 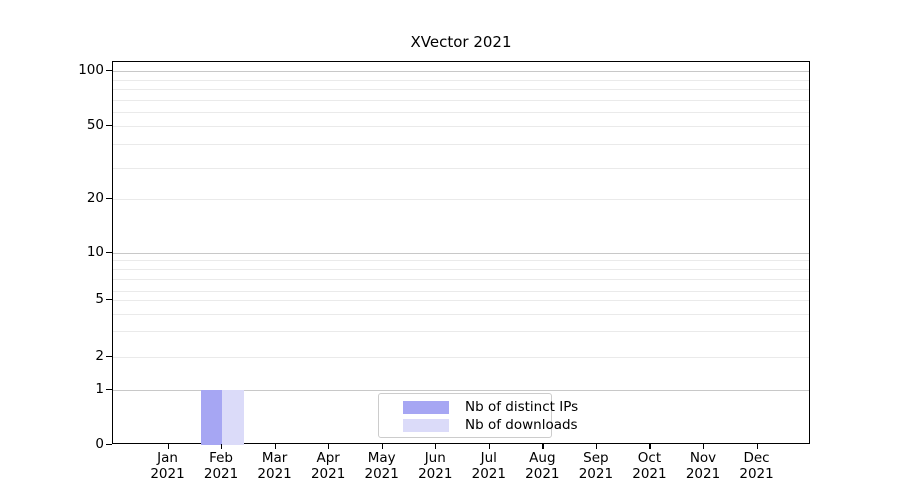 I want to click on x-tick-label: Jul 2021, so click(x=488, y=466).